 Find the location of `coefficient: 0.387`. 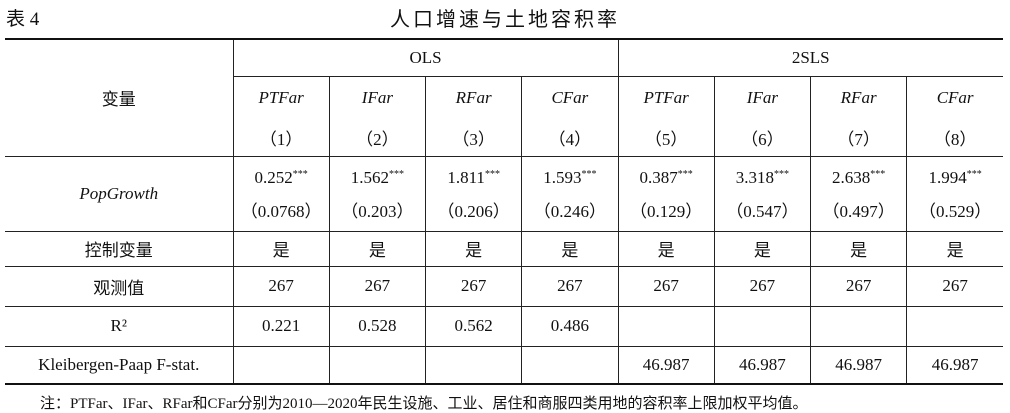

coefficient: 0.387 is located at coordinates (658, 177).